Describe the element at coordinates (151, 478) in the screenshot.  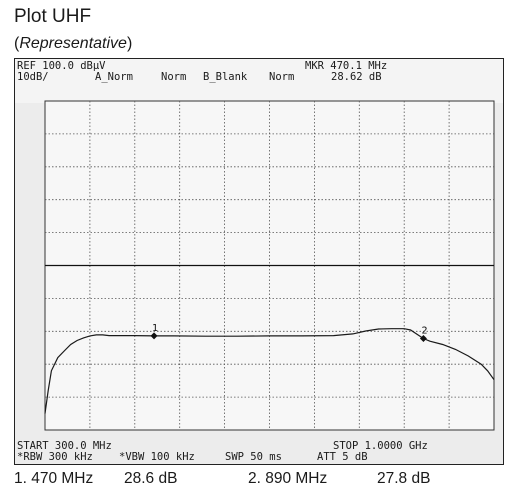
I see `marker-1-level: 28.6 dB` at that location.